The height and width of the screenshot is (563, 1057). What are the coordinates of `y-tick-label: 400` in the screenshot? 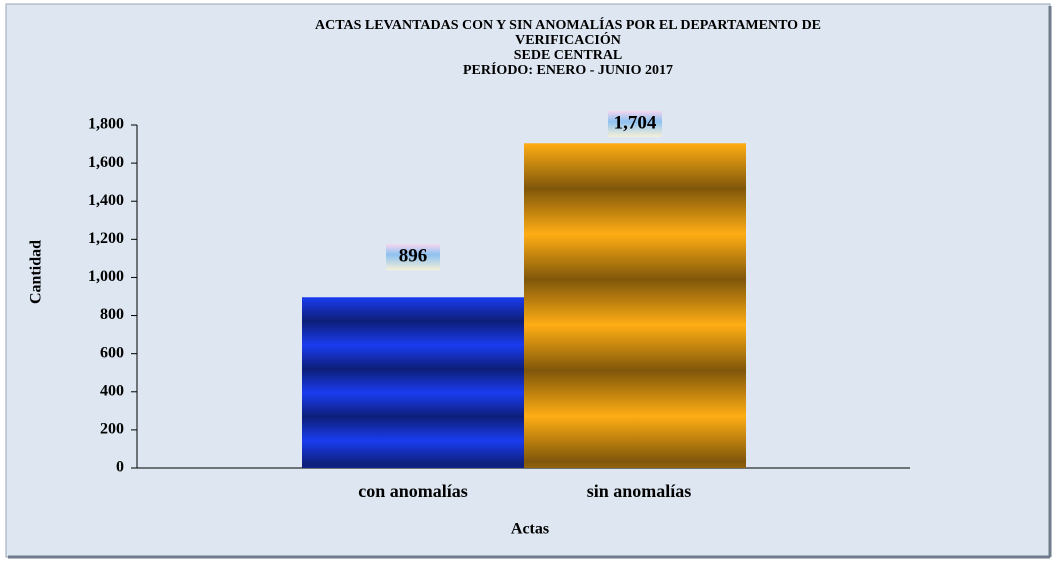 It's located at (112, 390).